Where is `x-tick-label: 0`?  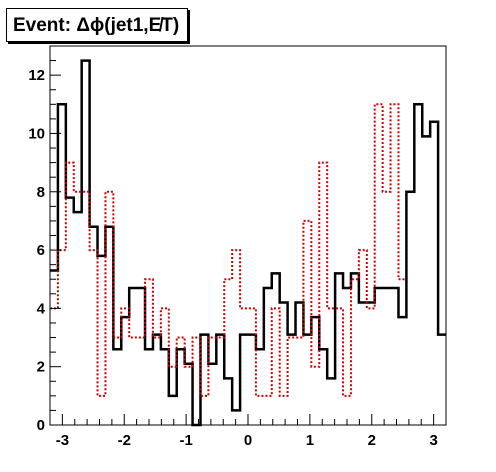
x-tick-label: 0 is located at coordinates (248, 440).